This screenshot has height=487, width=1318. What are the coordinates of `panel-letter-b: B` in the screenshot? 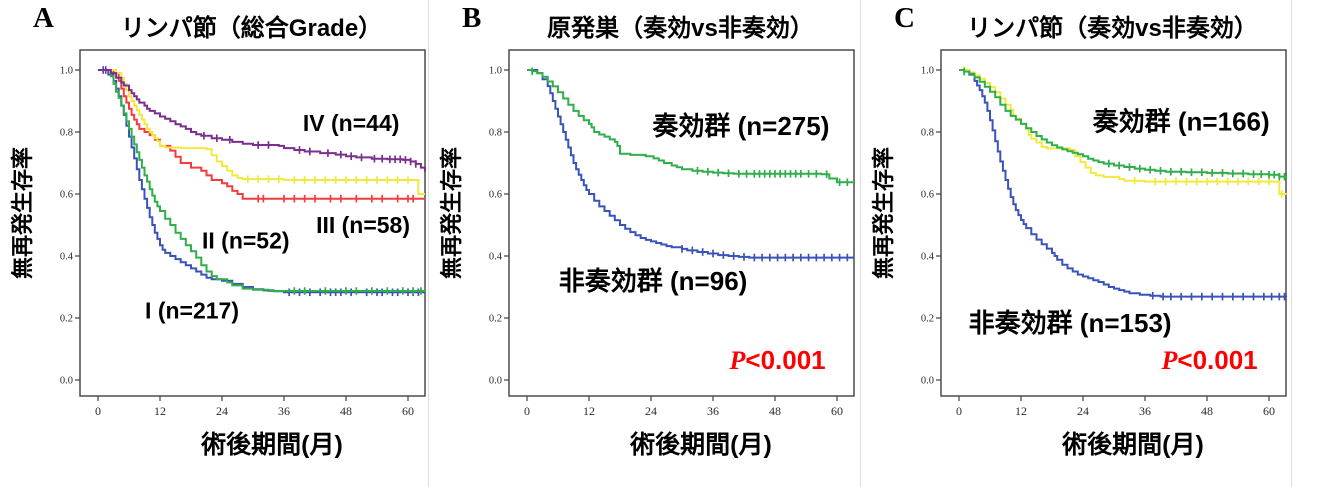 It's located at (472, 18).